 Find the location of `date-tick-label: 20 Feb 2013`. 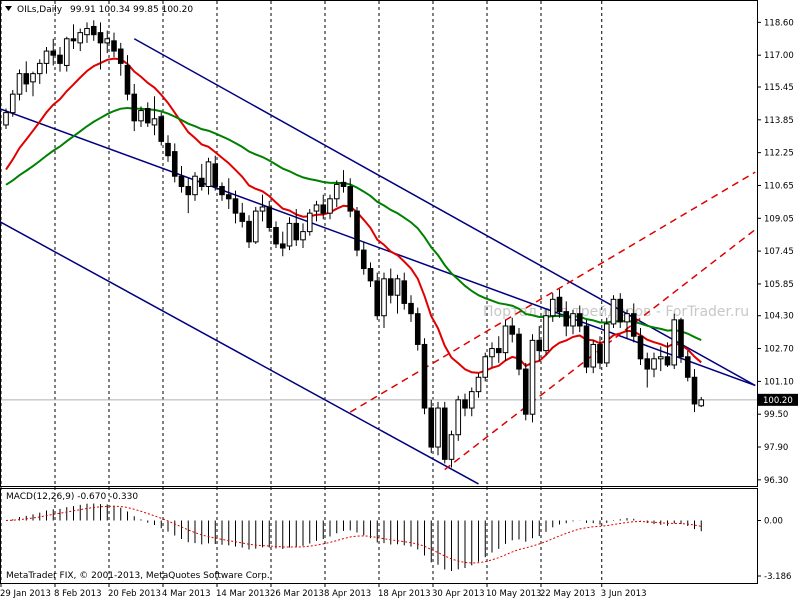

date-tick-label: 20 Feb 2013 is located at coordinates (134, 594).